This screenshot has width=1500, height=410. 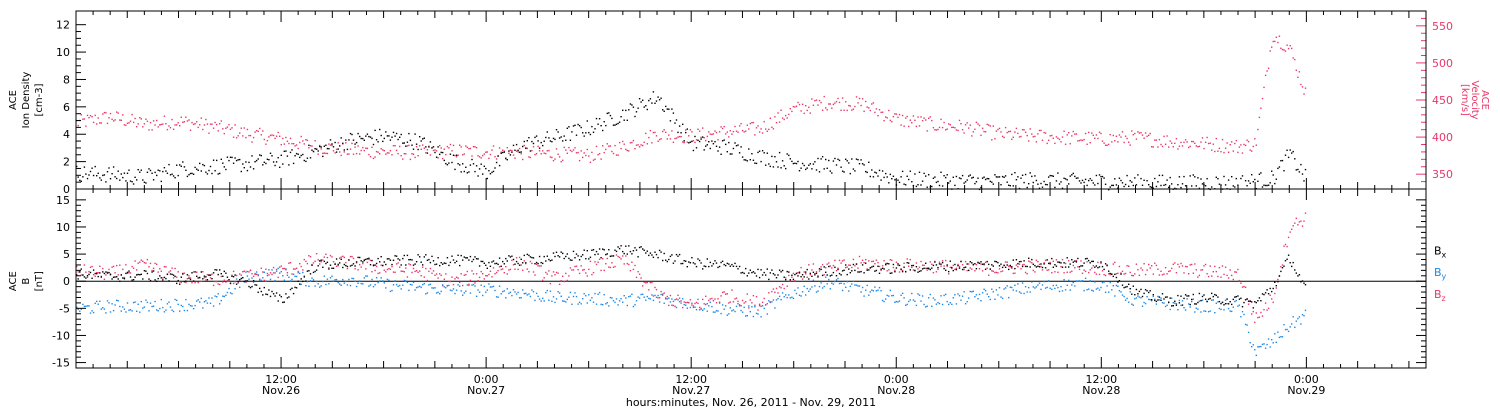 What do you see at coordinates (66, 281) in the screenshot?
I see `b-ytick-label: 0` at bounding box center [66, 281].